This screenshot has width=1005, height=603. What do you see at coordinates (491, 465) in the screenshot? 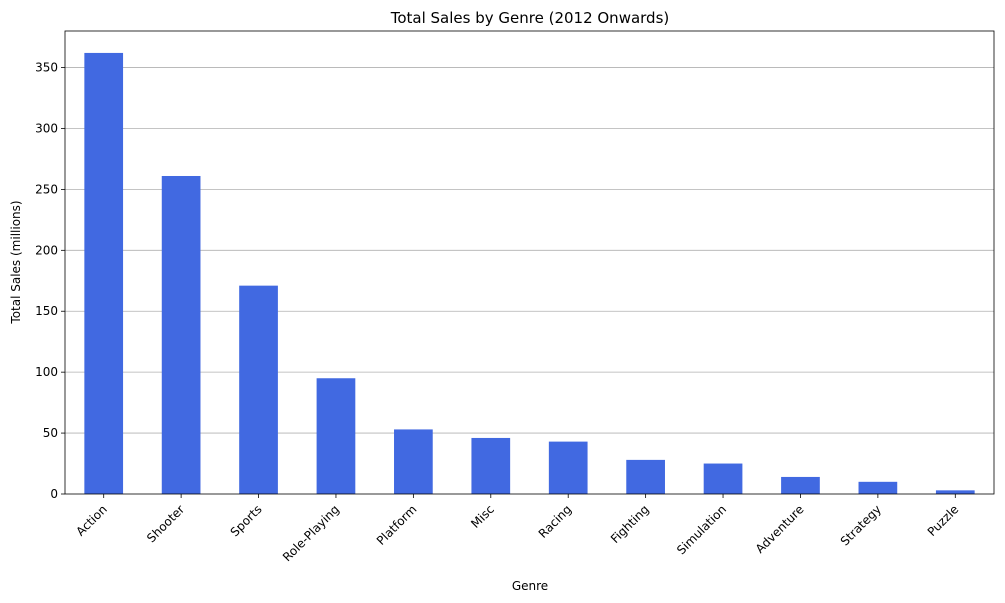
I see `bar-misc` at bounding box center [491, 465].